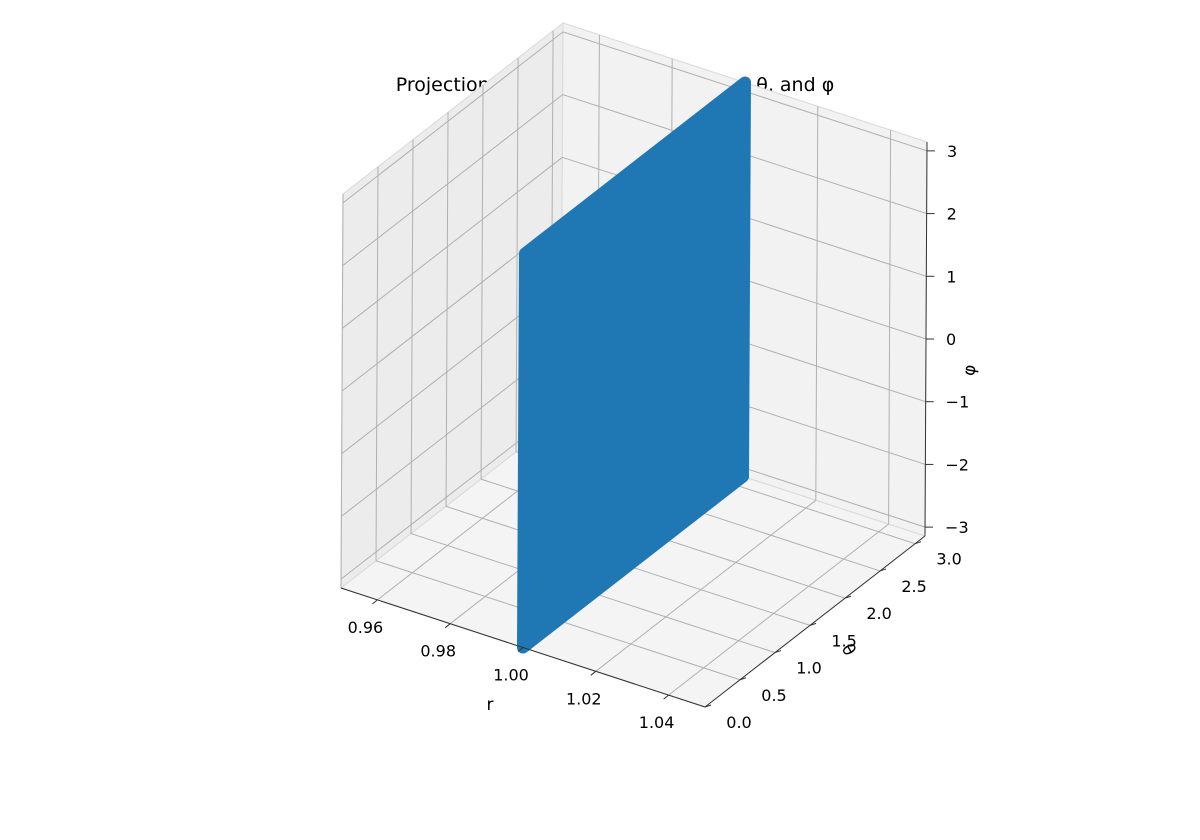 The width and height of the screenshot is (1200, 840). Describe the element at coordinates (948, 559) in the screenshot. I see `y-tick-label: 3.0` at that location.